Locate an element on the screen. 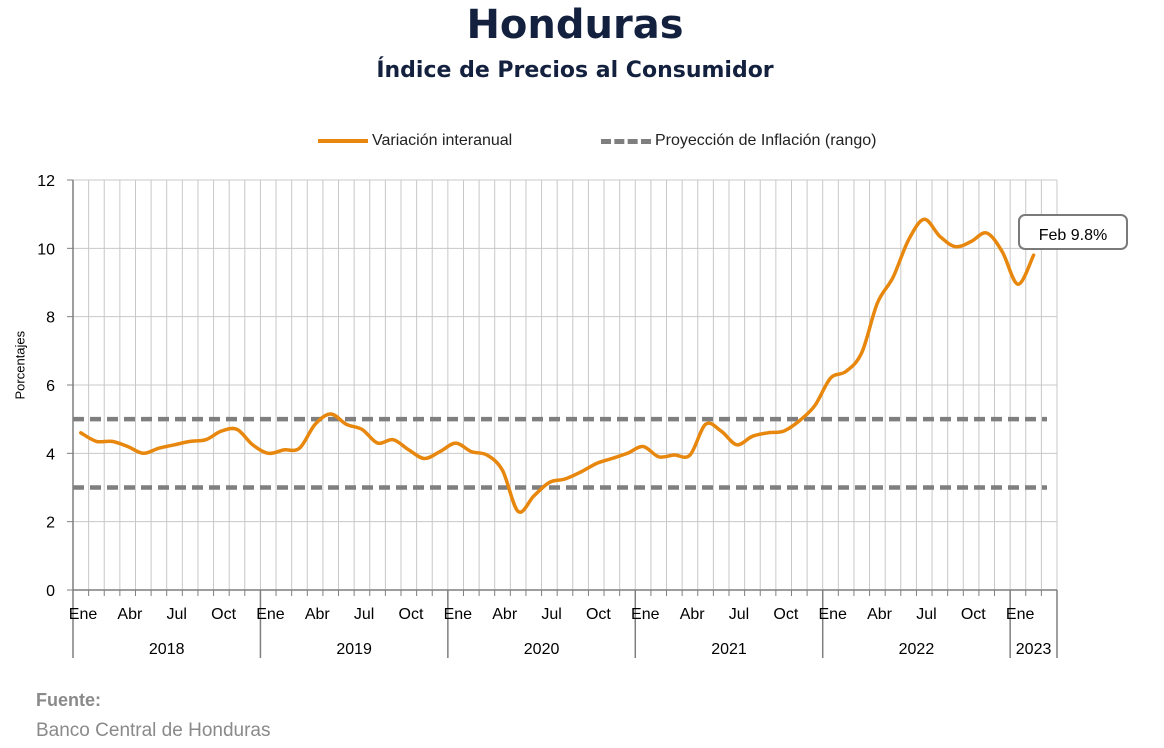  legend-swatch-dashed is located at coordinates (626, 141).